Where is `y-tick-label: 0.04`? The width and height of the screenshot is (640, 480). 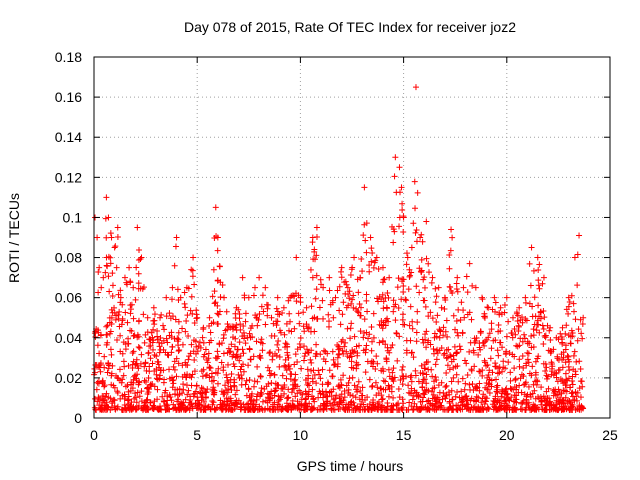
y-tick-label: 0.04 is located at coordinates (68, 338).